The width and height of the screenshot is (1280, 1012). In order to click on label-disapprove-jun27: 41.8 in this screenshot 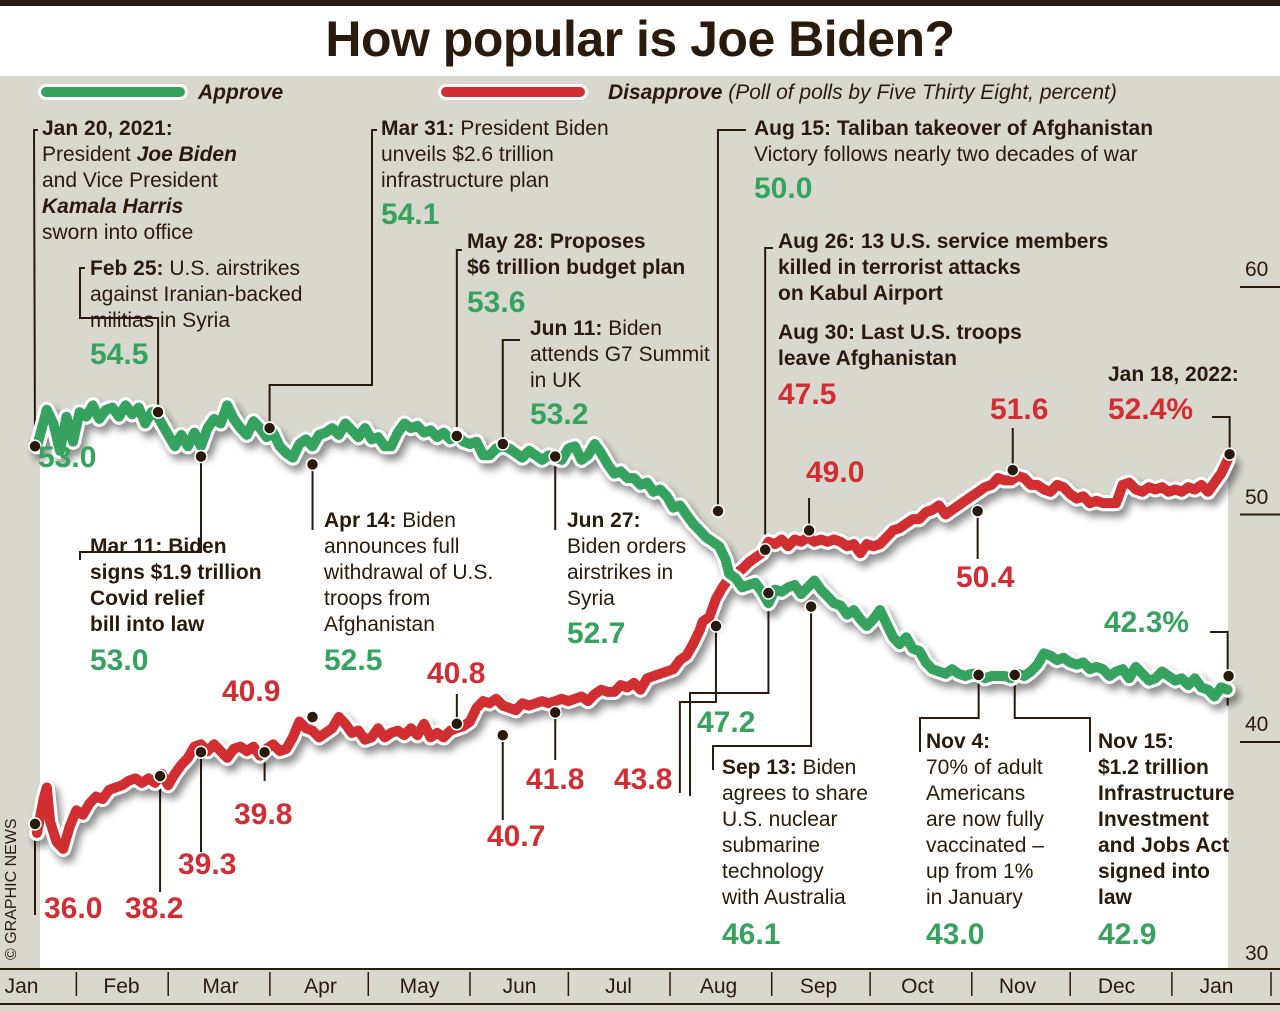, I will do `click(555, 779)`.